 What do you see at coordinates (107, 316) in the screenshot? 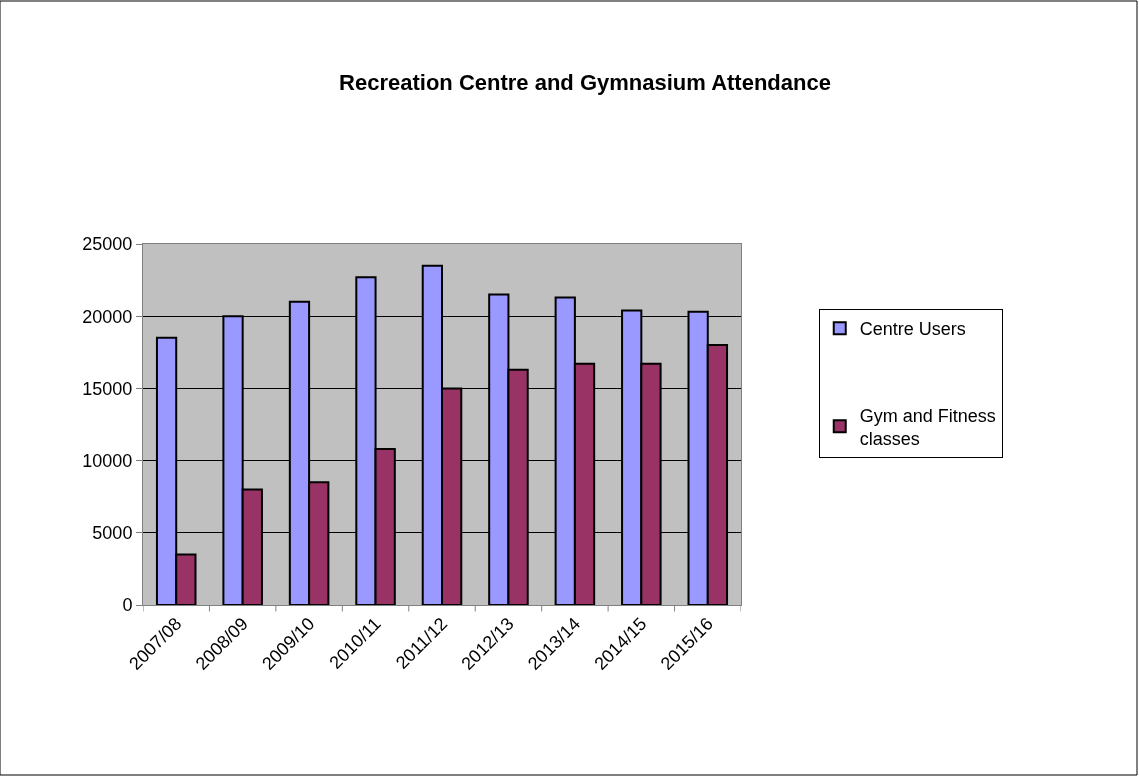
I see `y-tick-label: 20000` at bounding box center [107, 316].